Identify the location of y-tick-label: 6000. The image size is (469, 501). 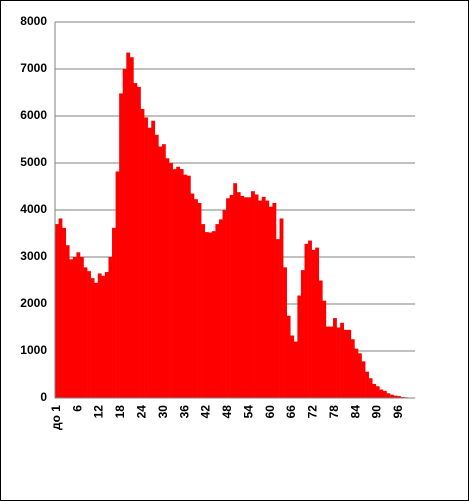
(33, 115).